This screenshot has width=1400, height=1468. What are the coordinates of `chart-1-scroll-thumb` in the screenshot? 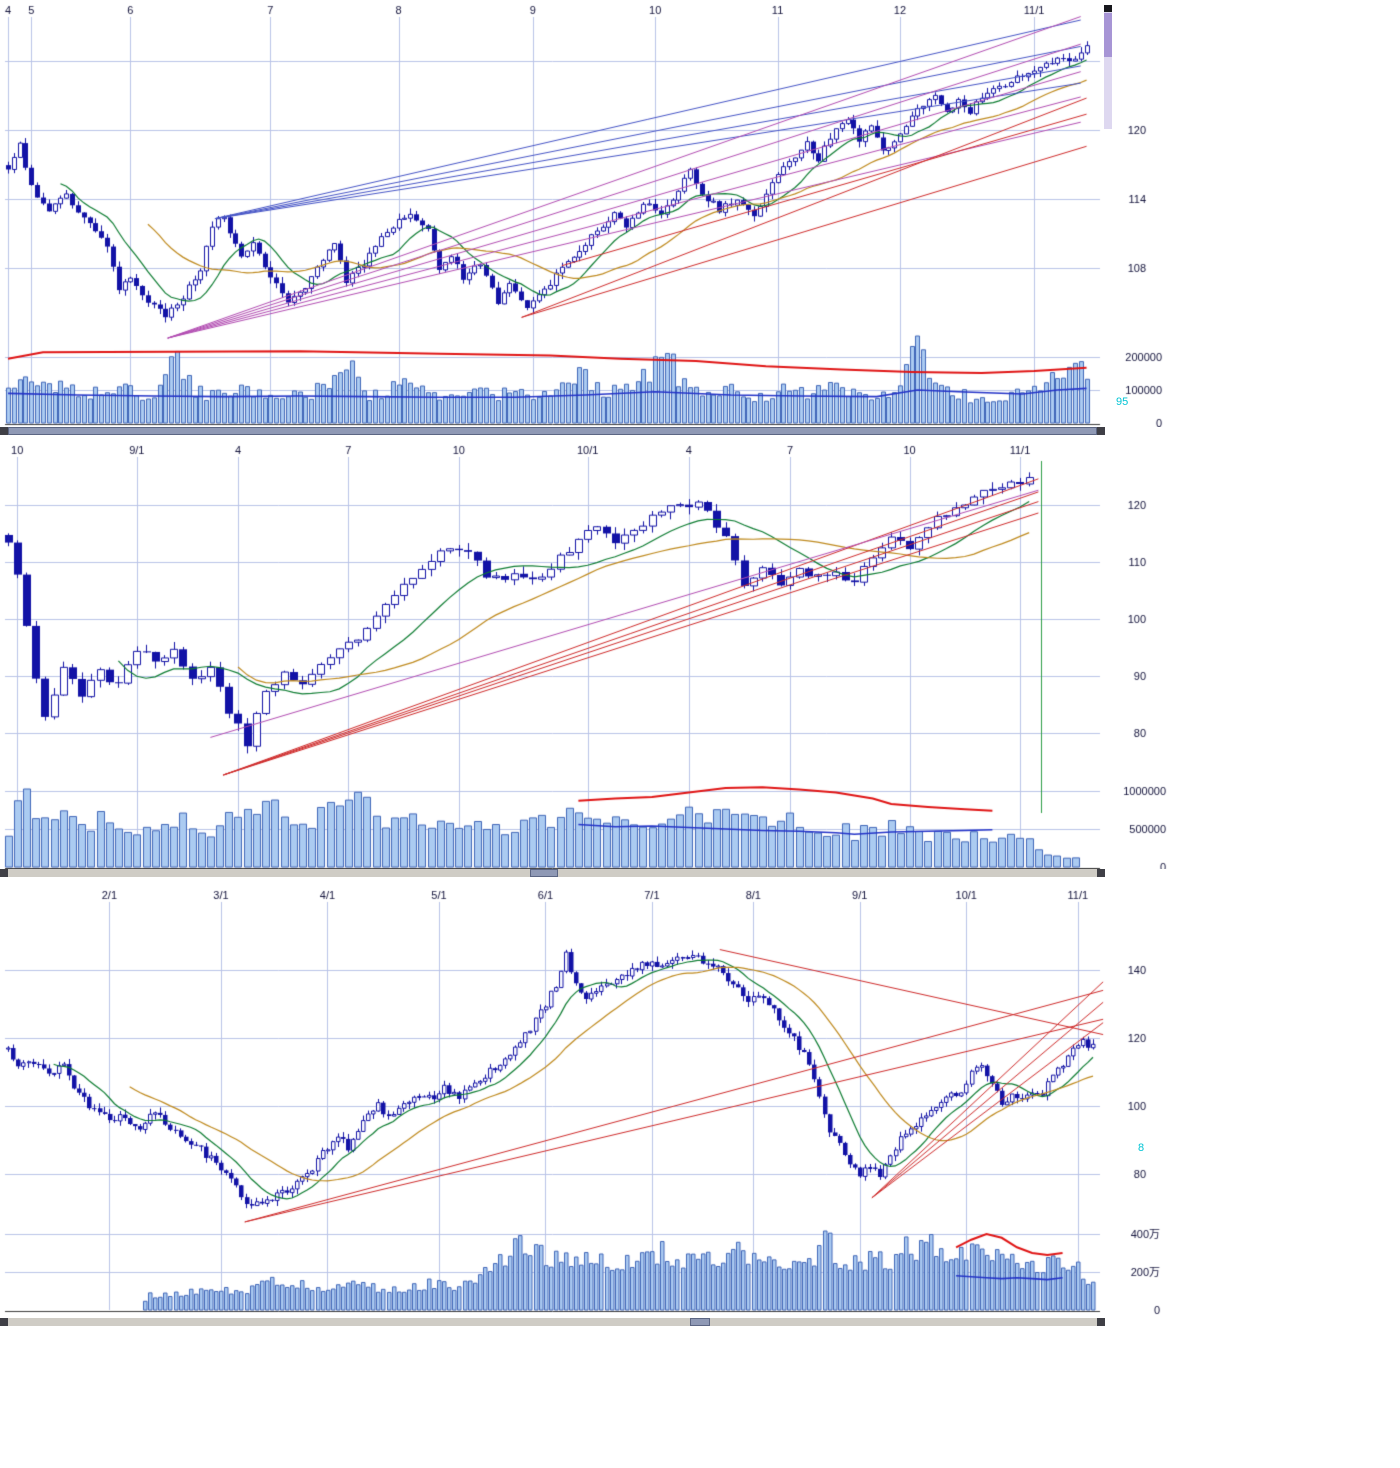 It's located at (552, 431).